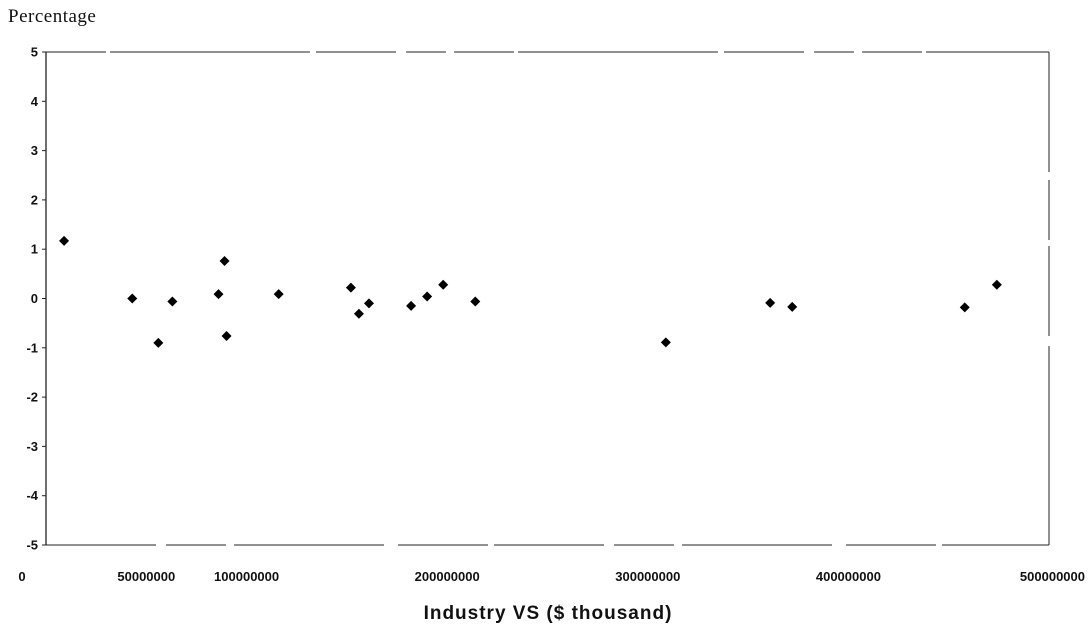 This screenshot has width=1091, height=632. What do you see at coordinates (52, 16) in the screenshot?
I see `y-axis-title: Percentage` at bounding box center [52, 16].